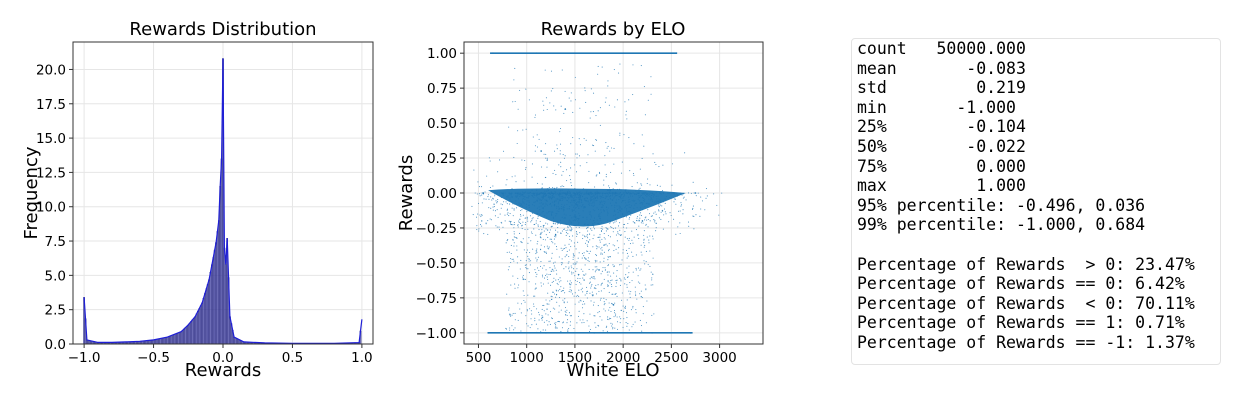 The width and height of the screenshot is (1241, 401). I want to click on scatter-x-tick-label: 2000, so click(623, 358).